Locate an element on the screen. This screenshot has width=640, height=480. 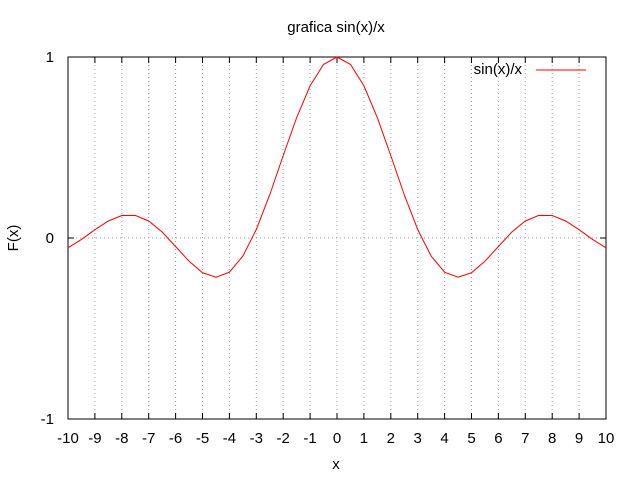
y-tick-label: 0 is located at coordinates (50, 238).